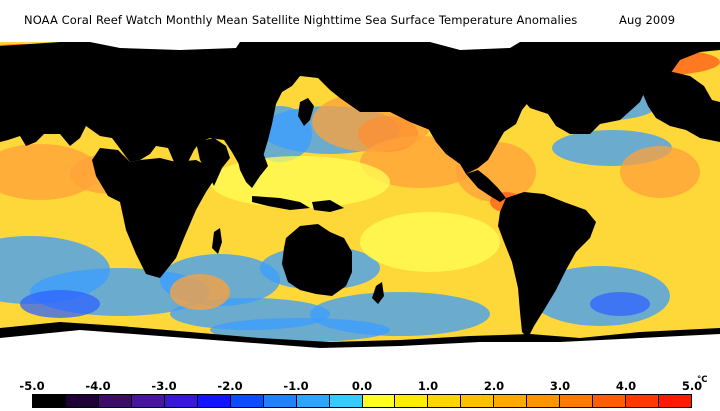  What do you see at coordinates (547, 265) in the screenshot?
I see `continent-south-america` at bounding box center [547, 265].